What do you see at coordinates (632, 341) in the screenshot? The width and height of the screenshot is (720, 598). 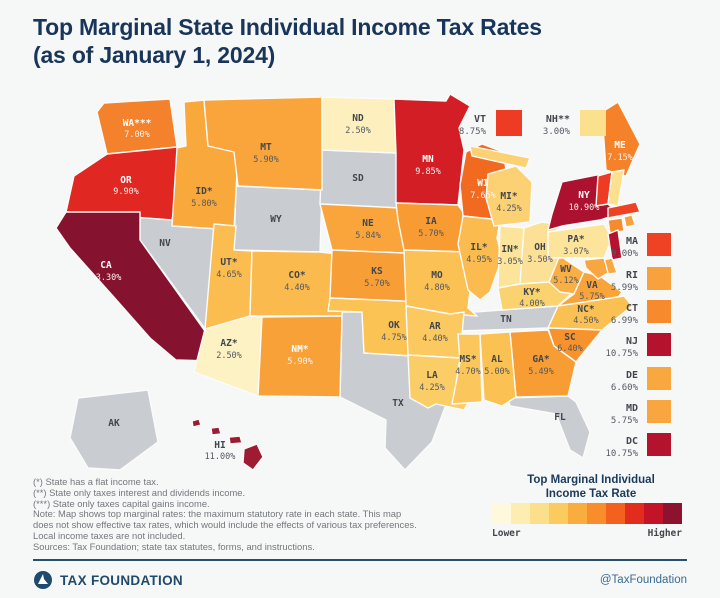 I see `state-nj-callout-label: NJ` at bounding box center [632, 341].